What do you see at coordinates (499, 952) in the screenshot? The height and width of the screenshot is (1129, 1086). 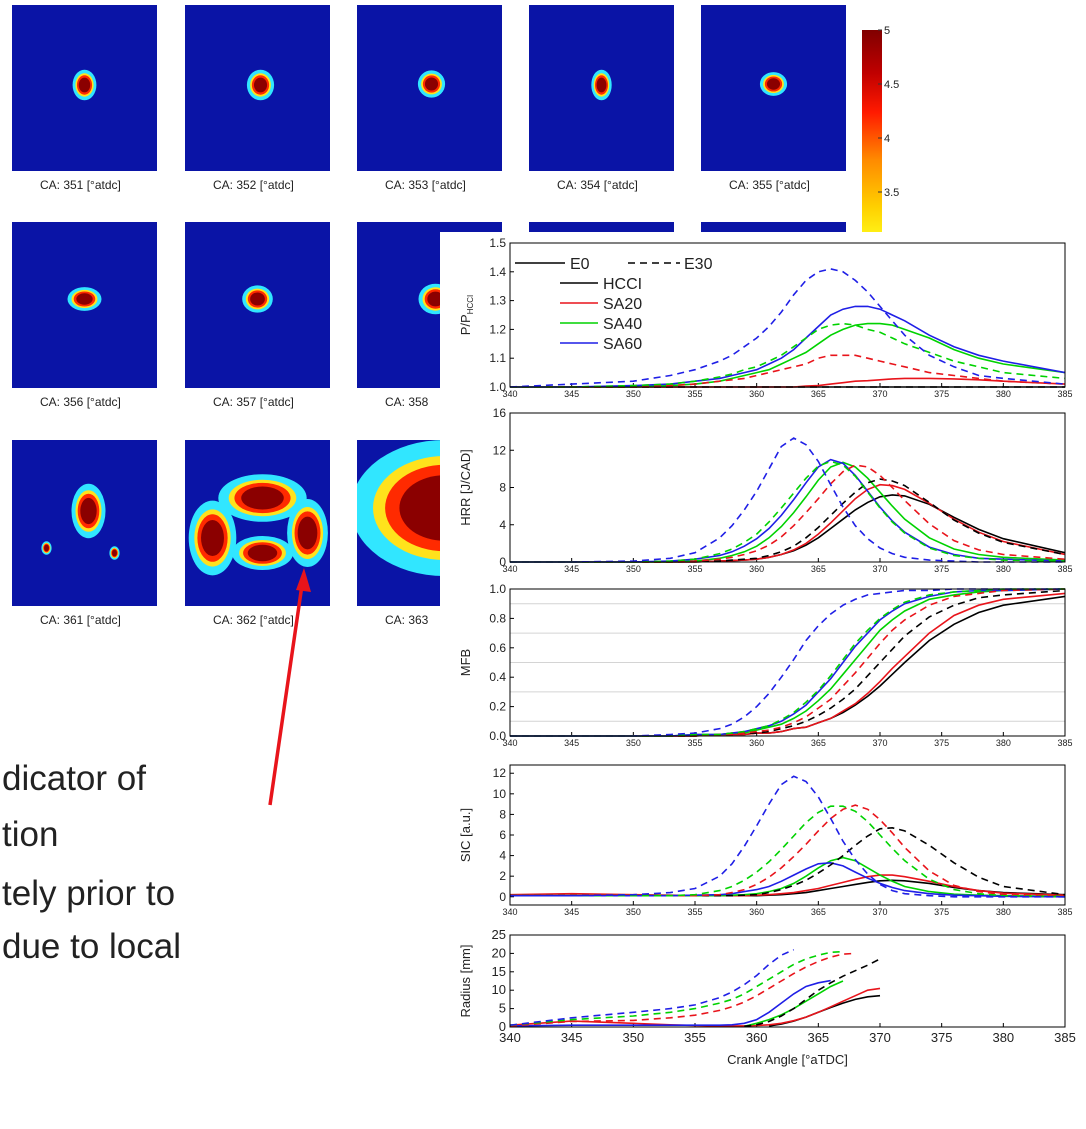 I see `y-tick-label: 20` at bounding box center [499, 952].